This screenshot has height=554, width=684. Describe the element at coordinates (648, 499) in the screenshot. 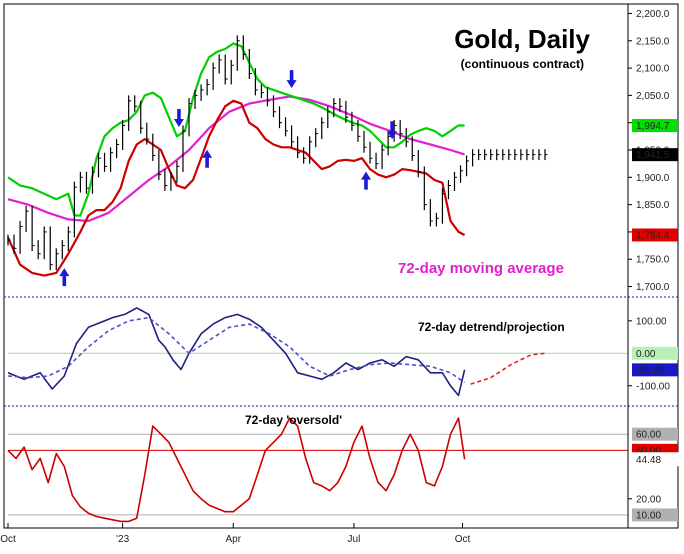

I see `y-tick-label: 20.00` at that location.